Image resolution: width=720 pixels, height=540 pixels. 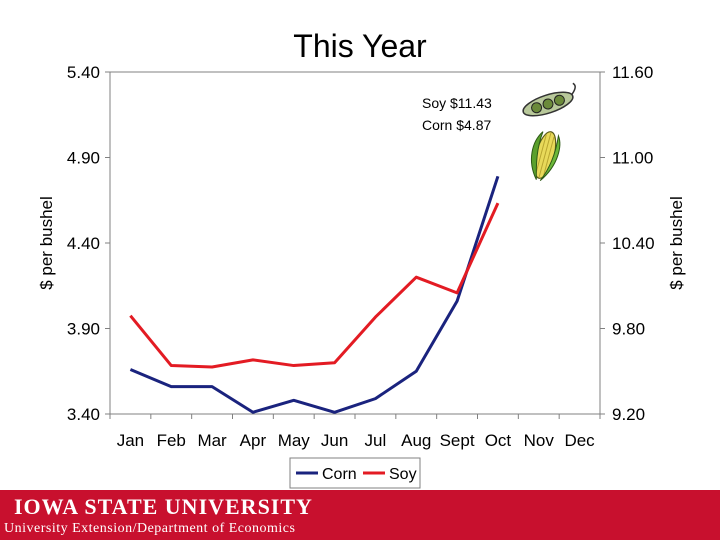 I want to click on x-tick-label: Dec, so click(x=579, y=440).